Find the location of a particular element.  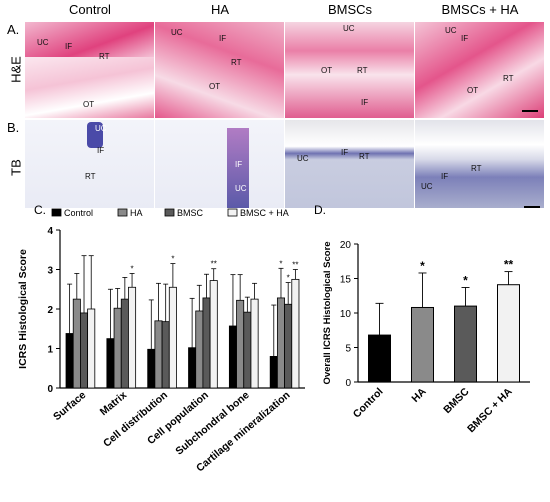

tb-image-ha: IF UC is located at coordinates (219, 164).